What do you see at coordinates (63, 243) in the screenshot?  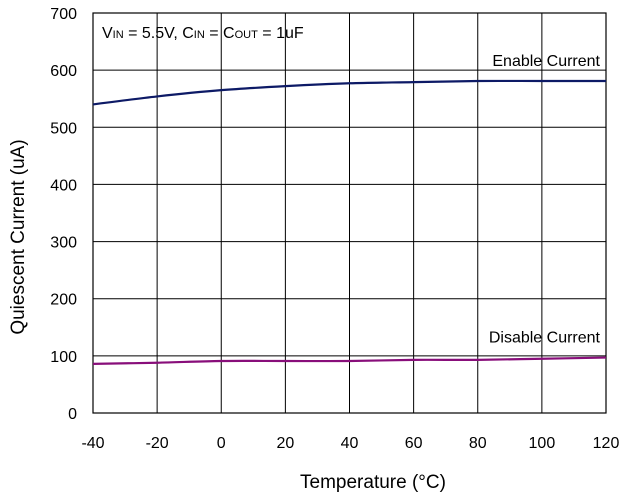 I see `y-tick-label: 300` at bounding box center [63, 243].